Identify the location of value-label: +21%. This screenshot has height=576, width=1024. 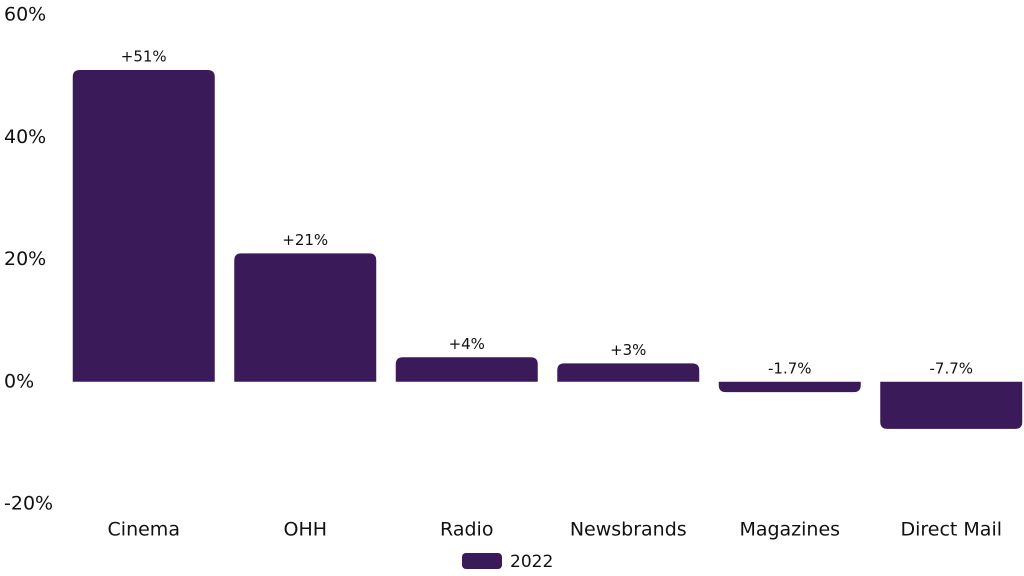
(305, 240).